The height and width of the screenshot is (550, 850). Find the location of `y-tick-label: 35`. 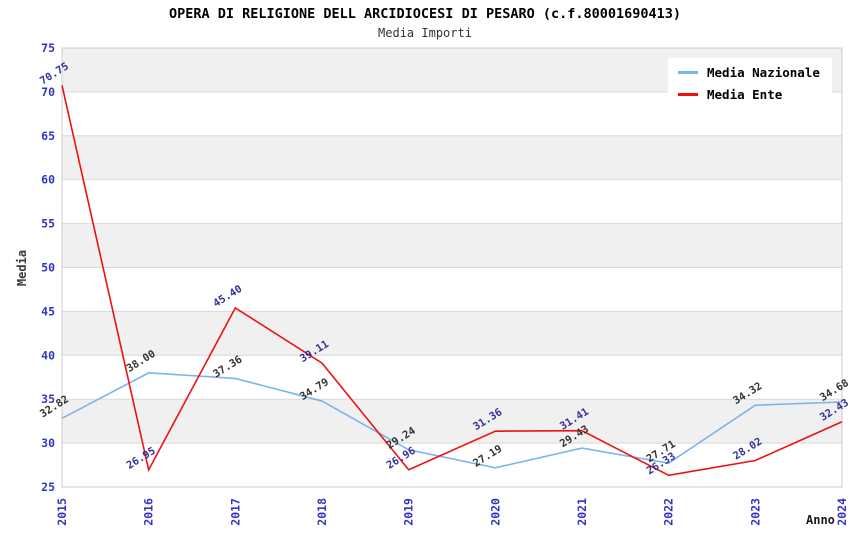

y-tick-label: 35 is located at coordinates (48, 399).